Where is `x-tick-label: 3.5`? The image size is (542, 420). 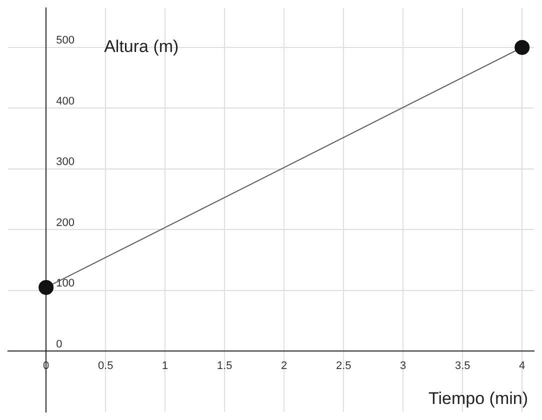 x-tick-label: 3.5 is located at coordinates (462, 366).